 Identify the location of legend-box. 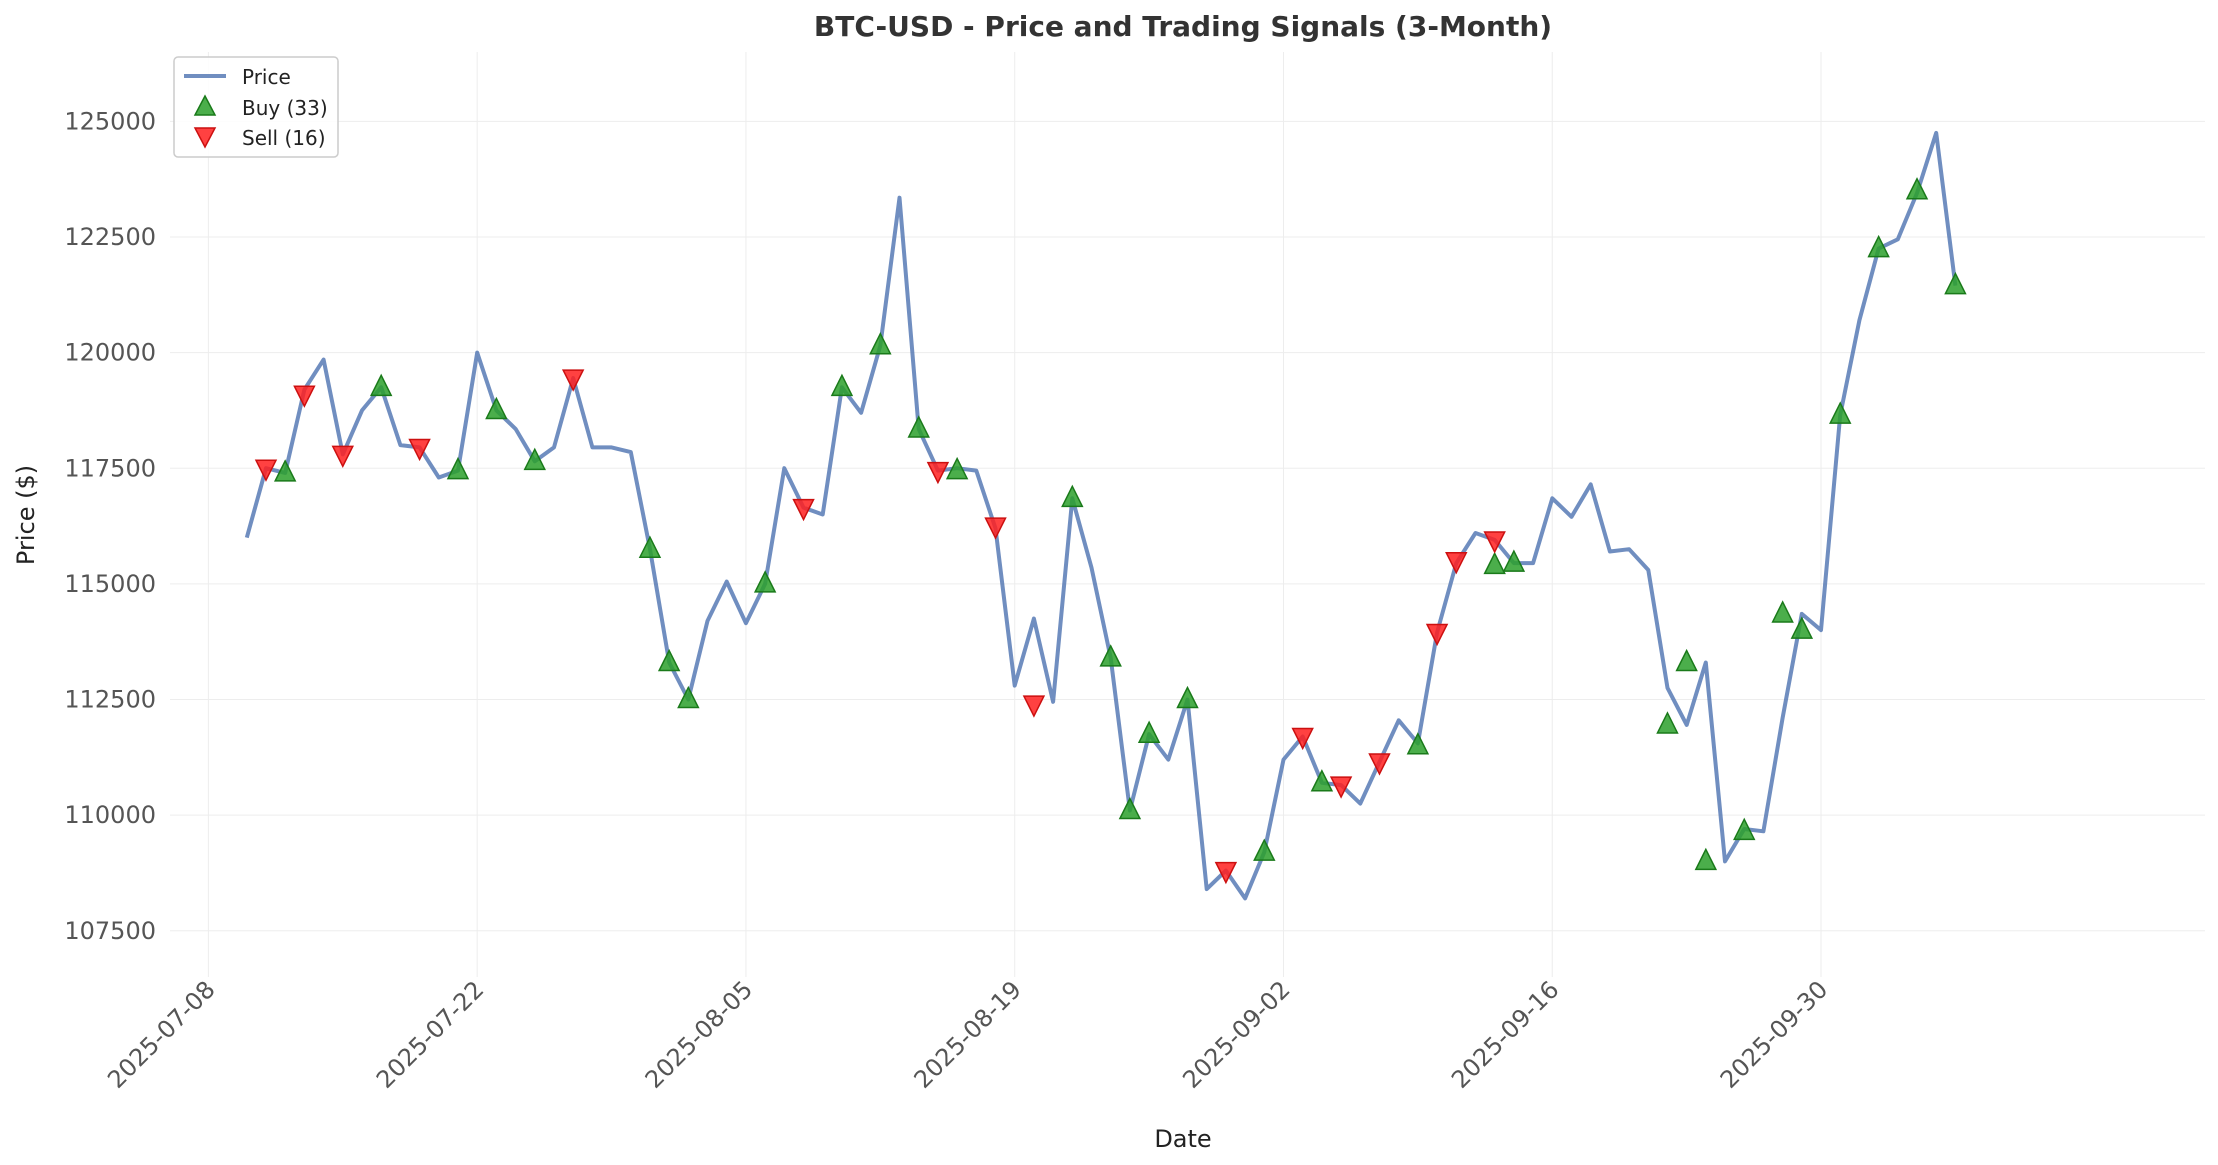
(256, 107).